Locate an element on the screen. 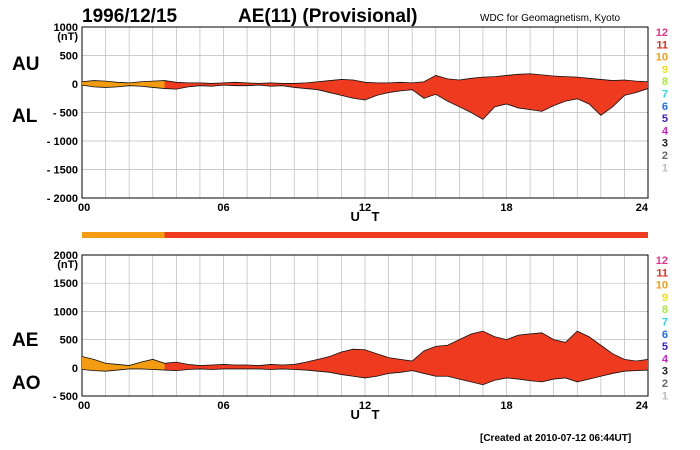  y-tick-label: 2000 is located at coordinates (66, 256).